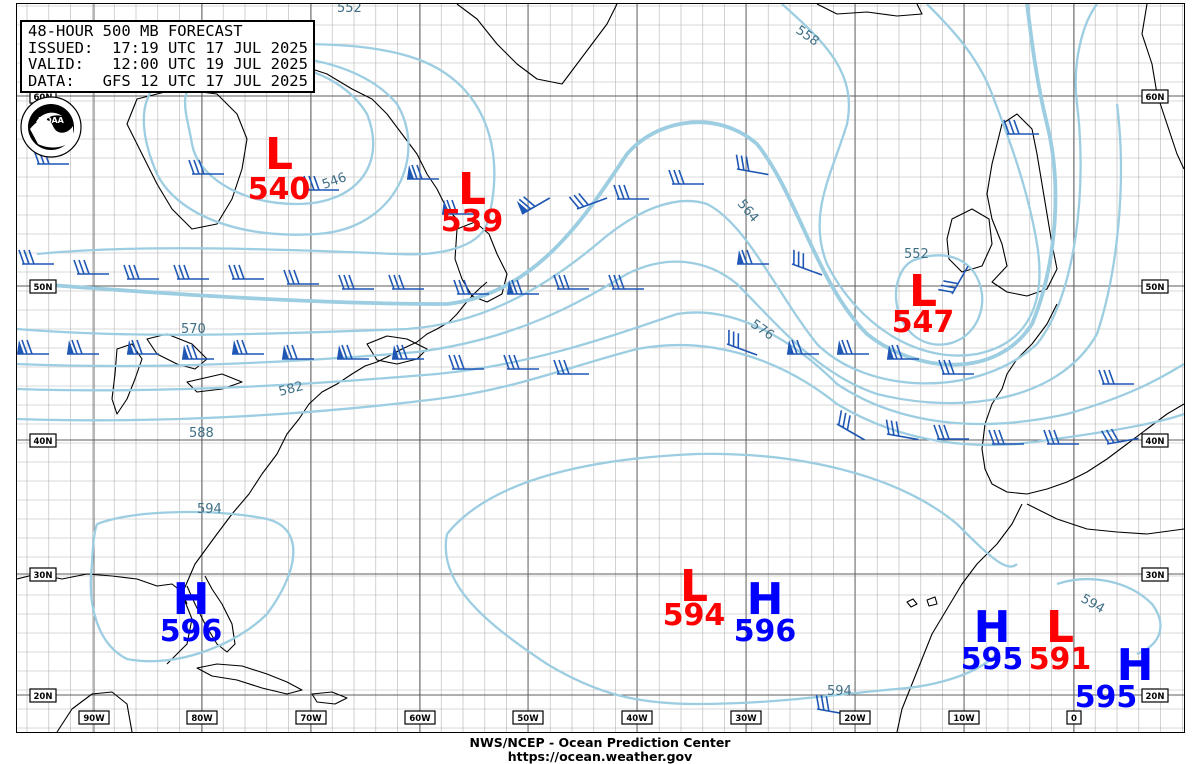 The image size is (1200, 764). I want to click on coast-scandinavia, so click(1162, 87).